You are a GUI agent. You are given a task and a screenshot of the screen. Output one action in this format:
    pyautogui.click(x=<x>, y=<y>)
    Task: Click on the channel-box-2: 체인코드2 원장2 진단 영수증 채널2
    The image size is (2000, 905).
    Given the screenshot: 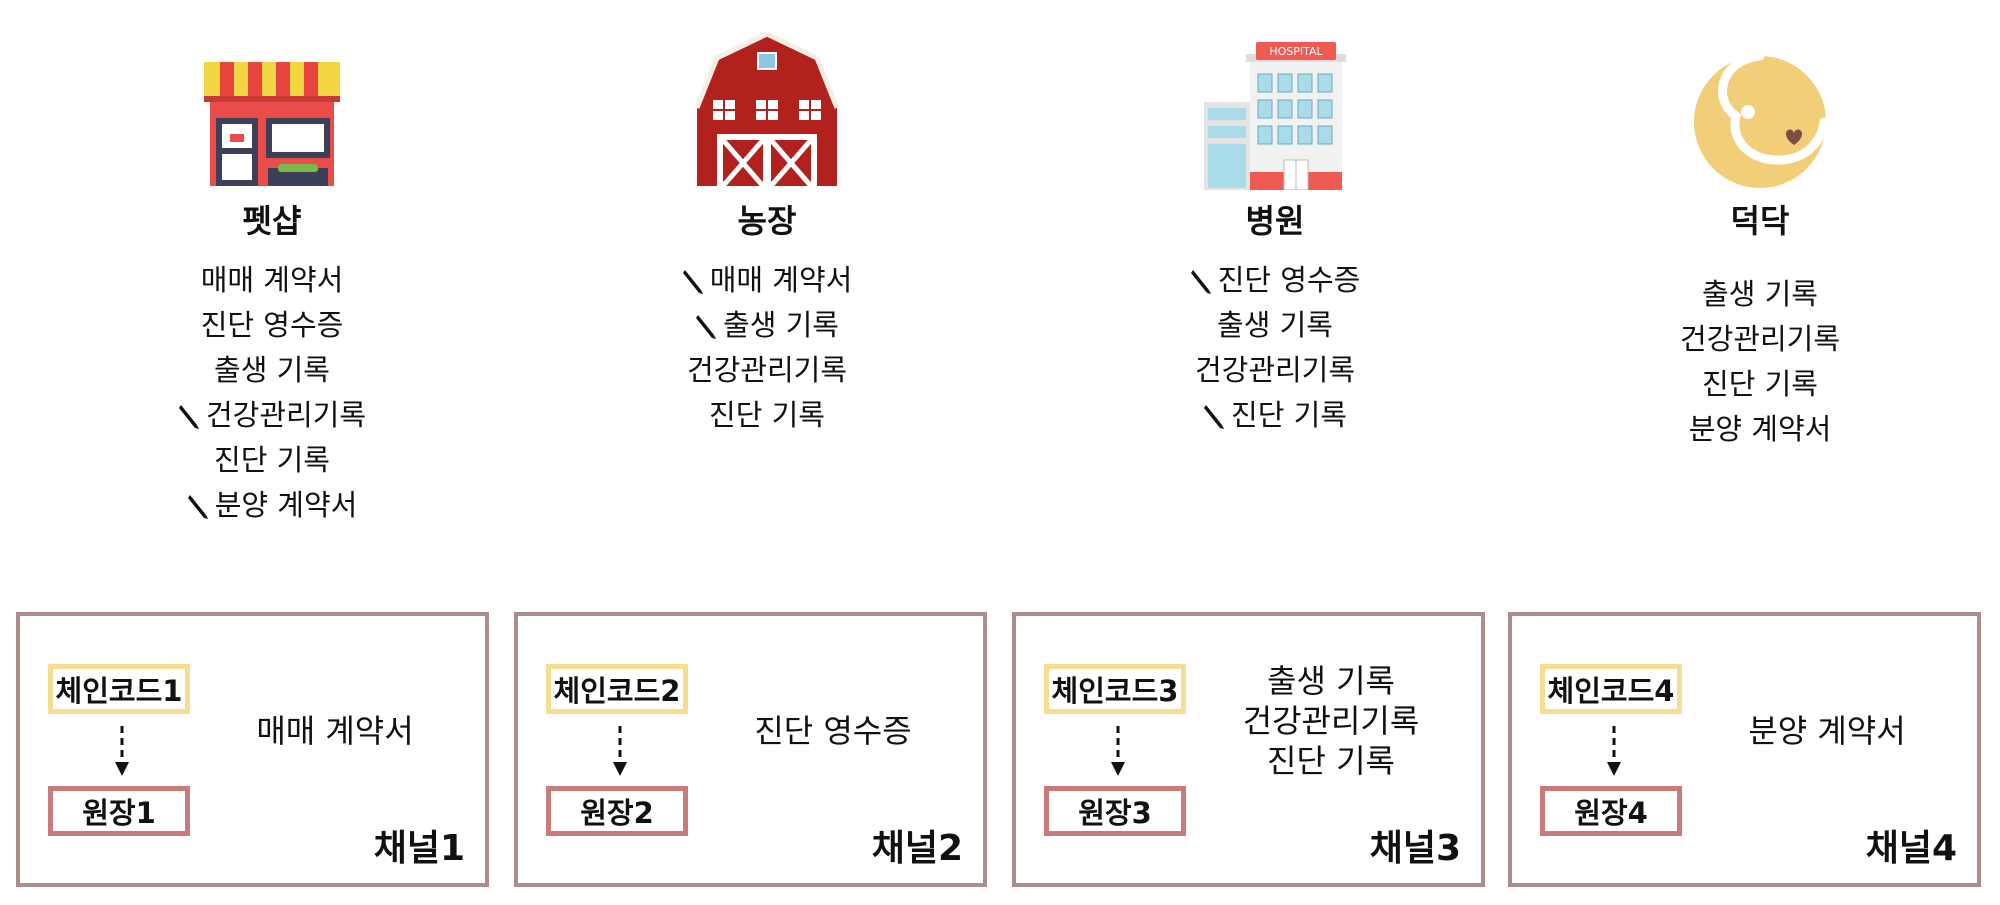 What is the action you would take?
    pyautogui.click(x=750, y=749)
    